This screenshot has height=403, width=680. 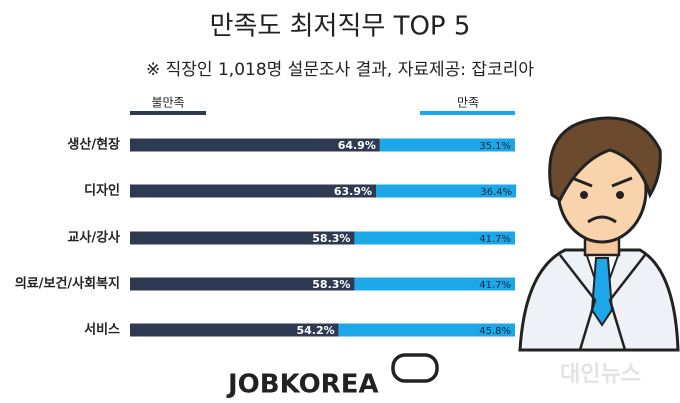 I want to click on category-label: 생산/현장, so click(x=93, y=145).